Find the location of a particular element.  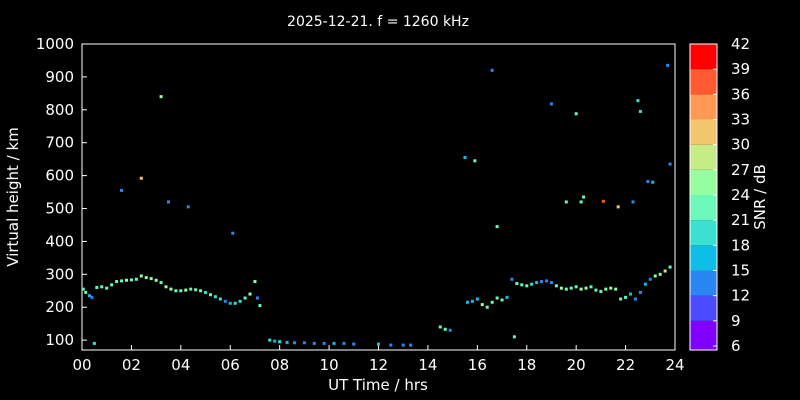

colorbar-tick-label: 24 is located at coordinates (740, 195).